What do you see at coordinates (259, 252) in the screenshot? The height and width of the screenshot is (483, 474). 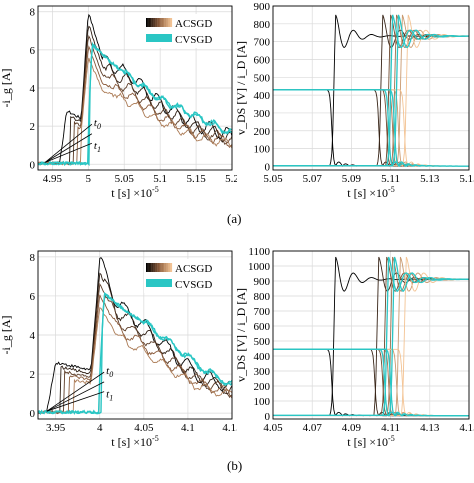 I see `chart-b-right-ytick-label: 1100` at bounding box center [259, 252].